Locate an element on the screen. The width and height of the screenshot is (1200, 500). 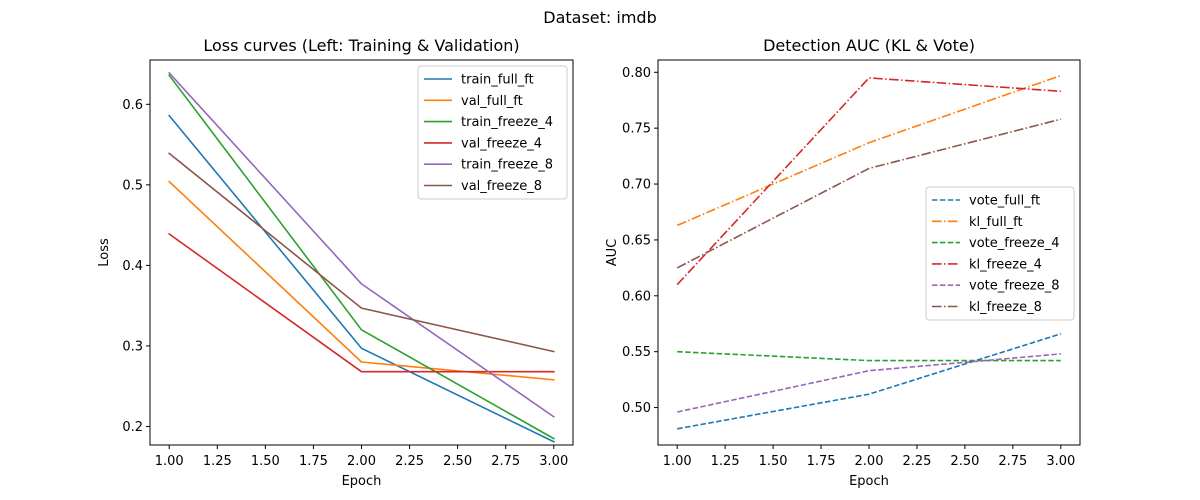
loss-x-tick-label: 2.00 is located at coordinates (361, 461).